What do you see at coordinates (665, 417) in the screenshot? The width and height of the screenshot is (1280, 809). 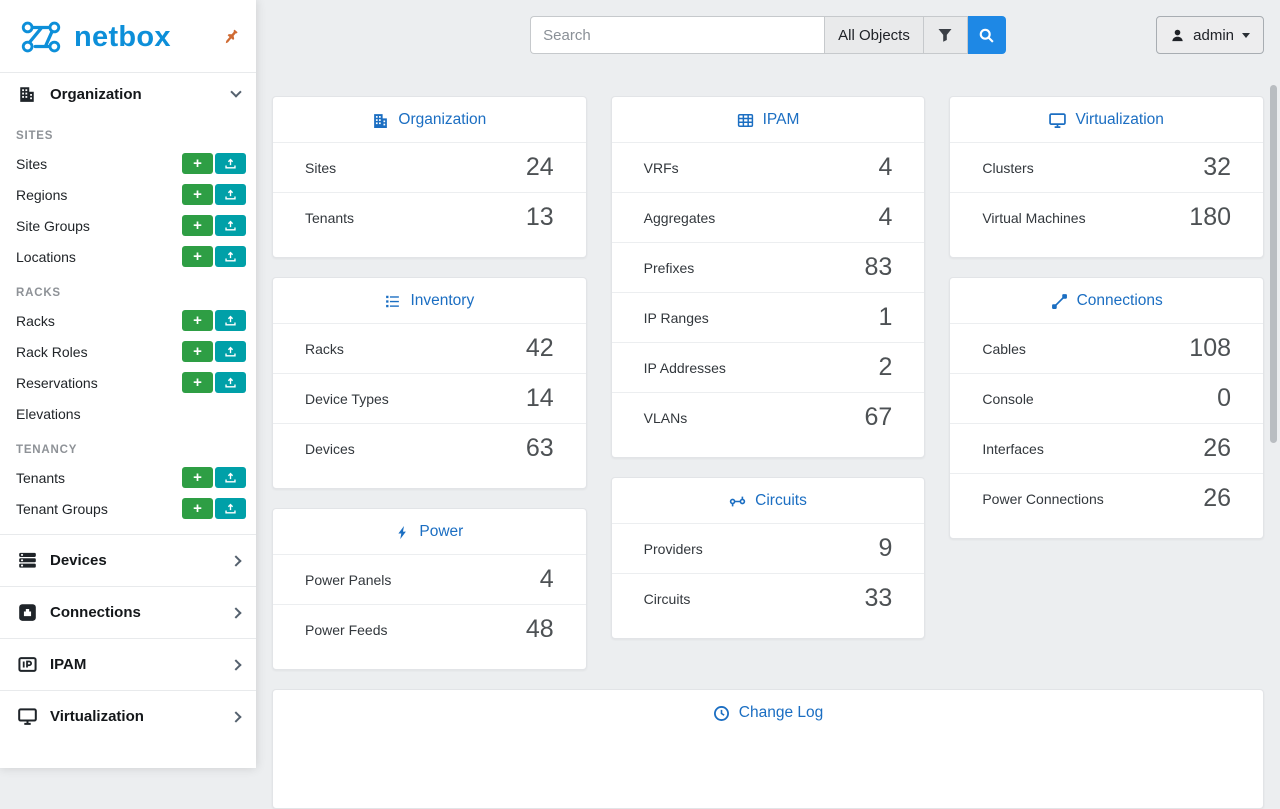 I see `stat-link: VLANs` at bounding box center [665, 417].